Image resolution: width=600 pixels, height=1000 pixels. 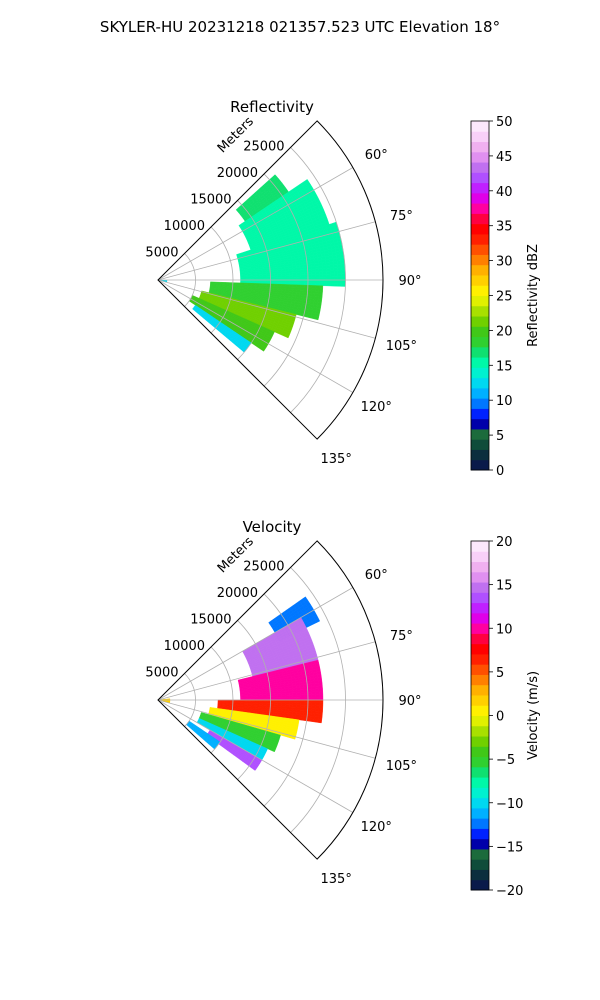 What do you see at coordinates (500, 436) in the screenshot?
I see `colorbar-tick-label: 5` at bounding box center [500, 436].